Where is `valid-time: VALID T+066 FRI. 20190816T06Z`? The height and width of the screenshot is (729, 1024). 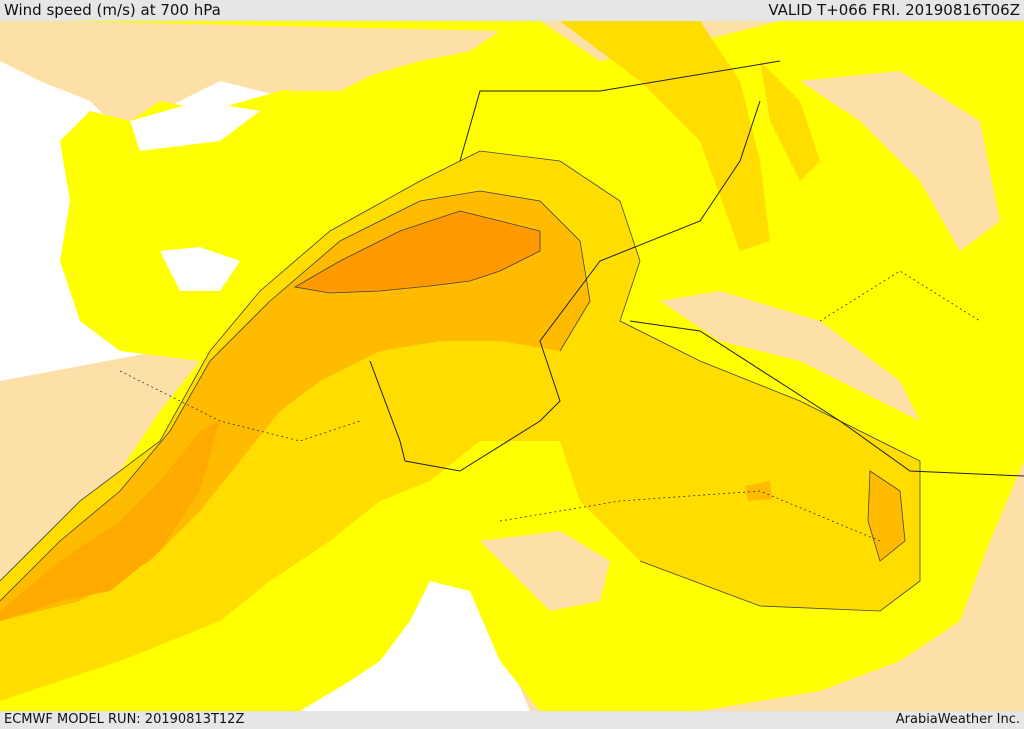 valid-time: VALID T+066 FRI. 20190816T06Z is located at coordinates (894, 10).